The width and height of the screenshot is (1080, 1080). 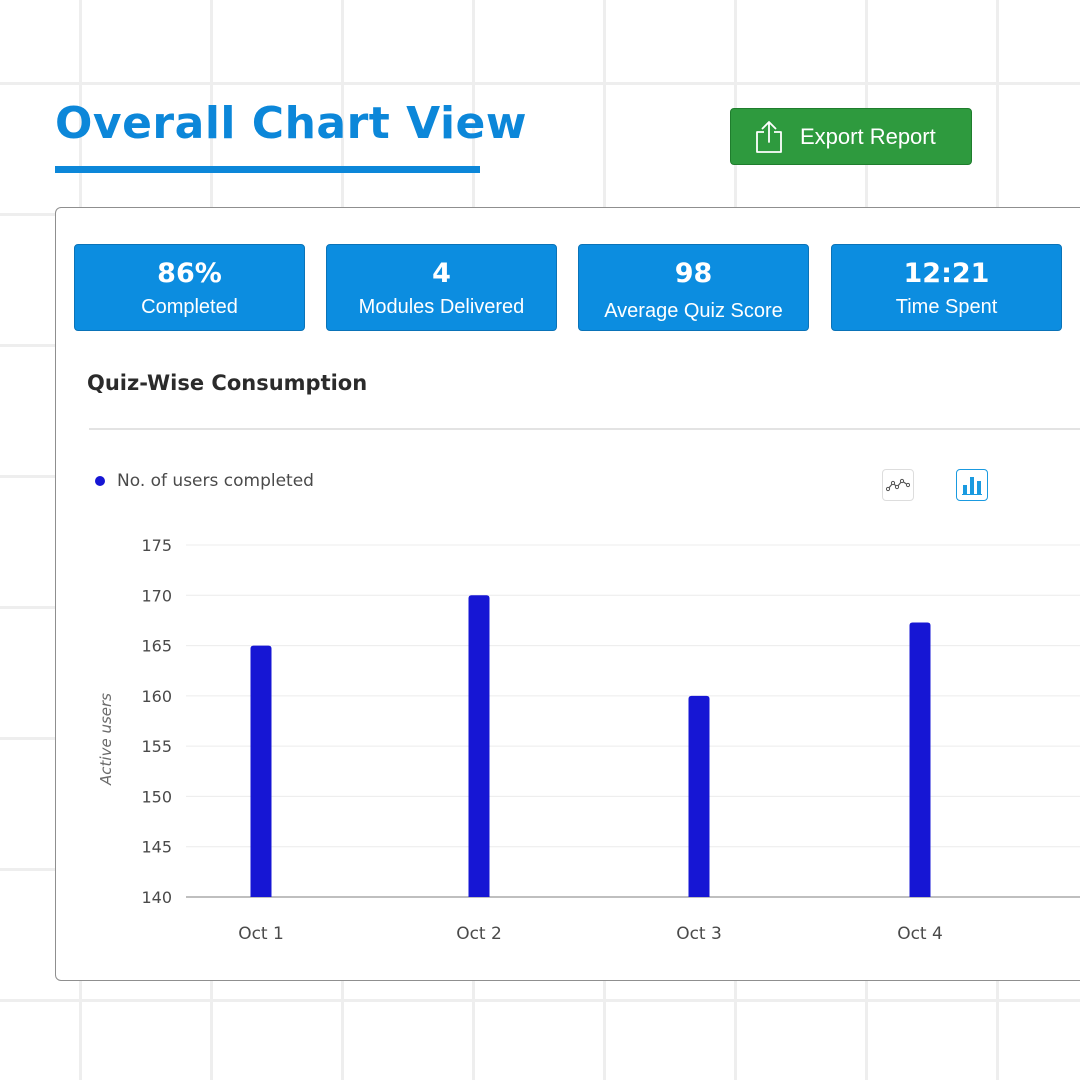 What do you see at coordinates (946, 273) in the screenshot?
I see `stat-value: 12:21` at bounding box center [946, 273].